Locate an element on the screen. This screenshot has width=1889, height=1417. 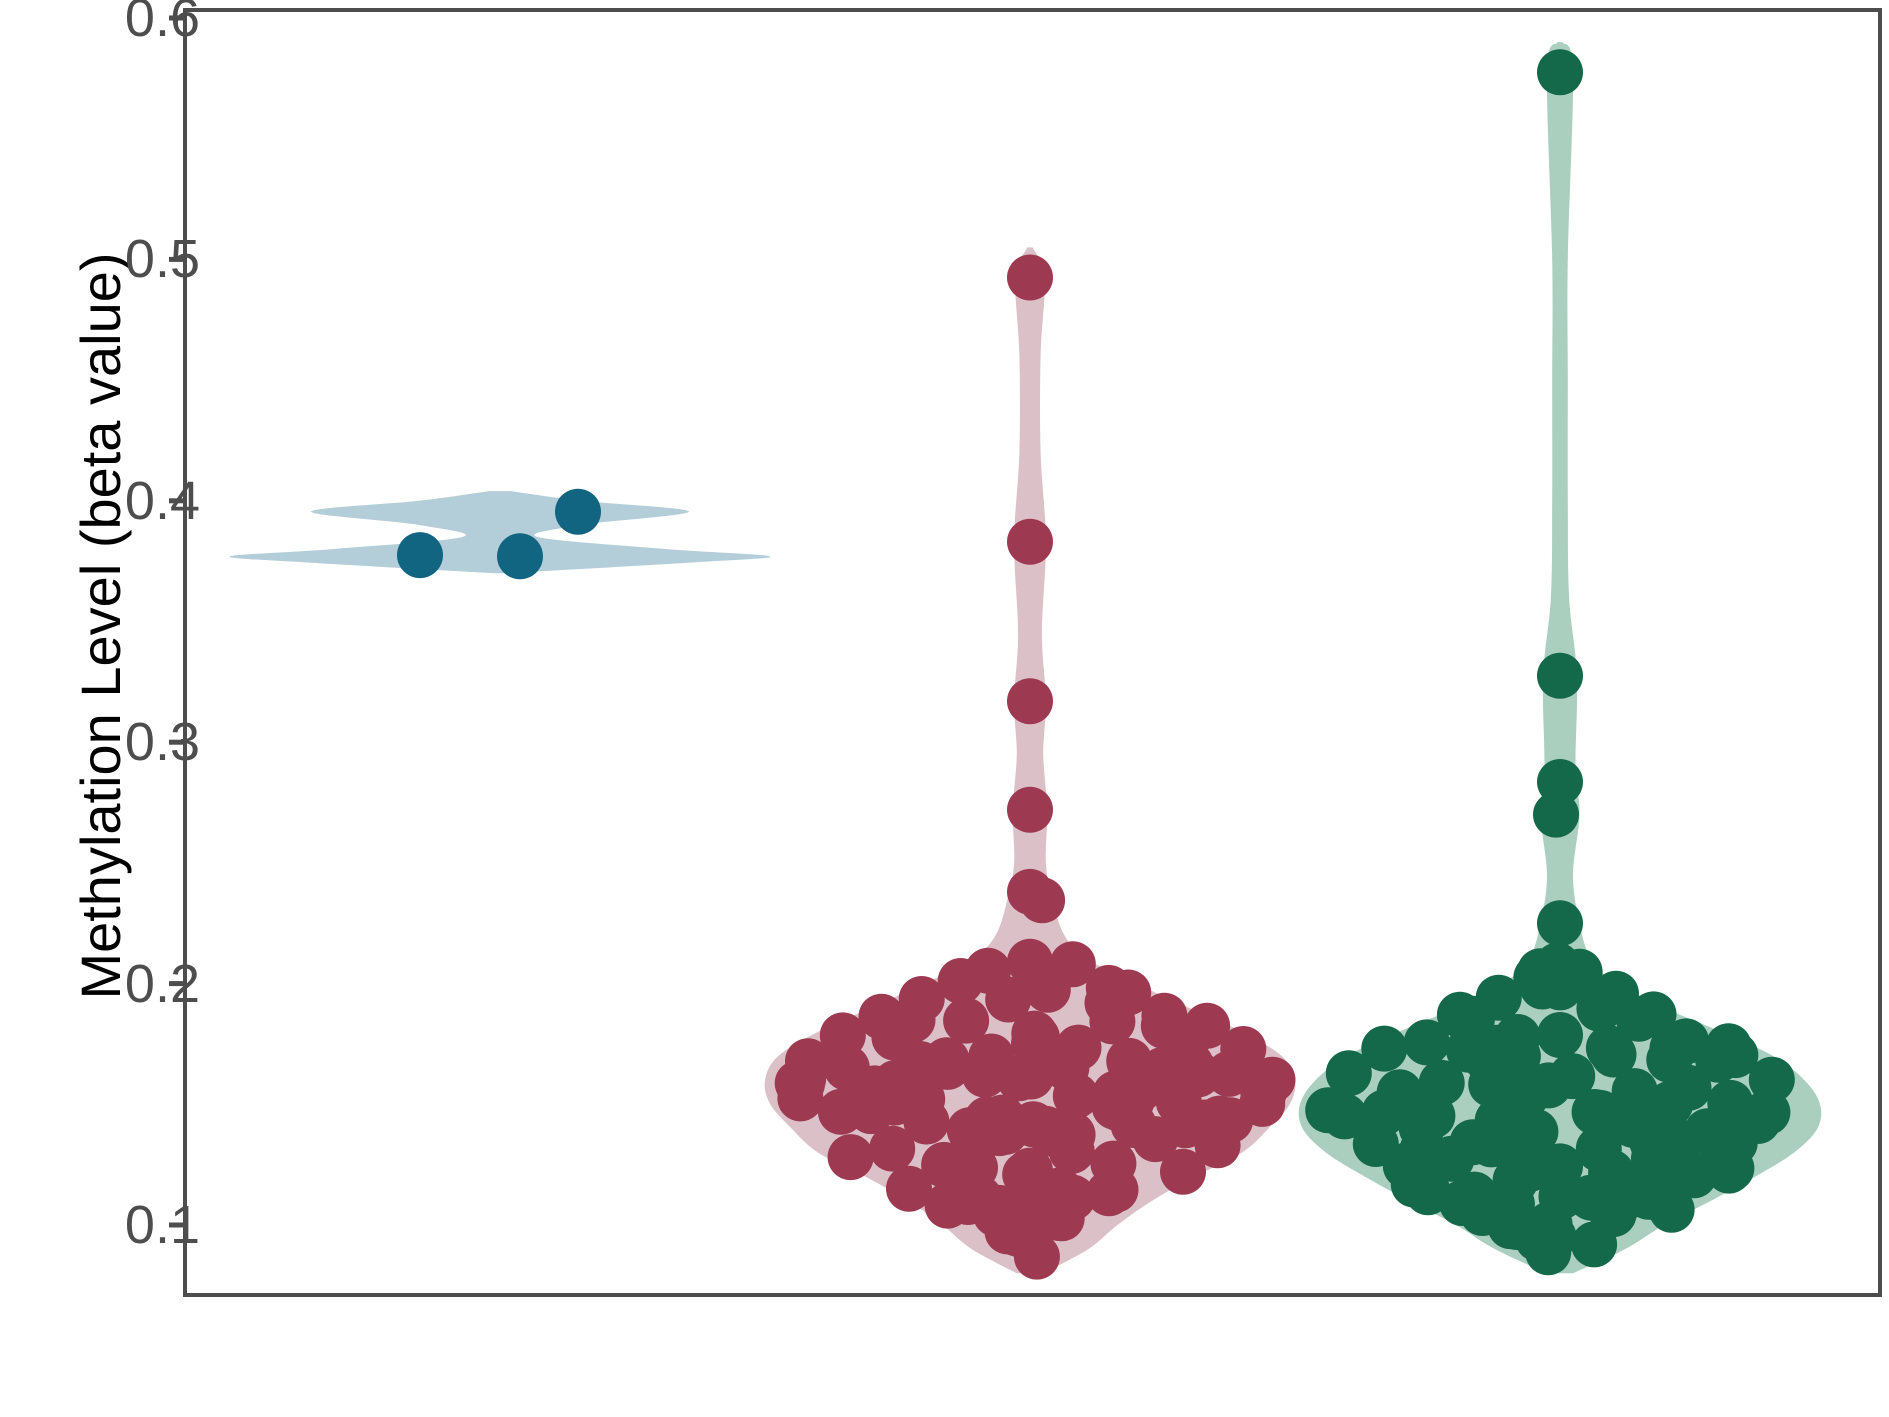
y-tick-label: 0.1 is located at coordinates (162, 1225).